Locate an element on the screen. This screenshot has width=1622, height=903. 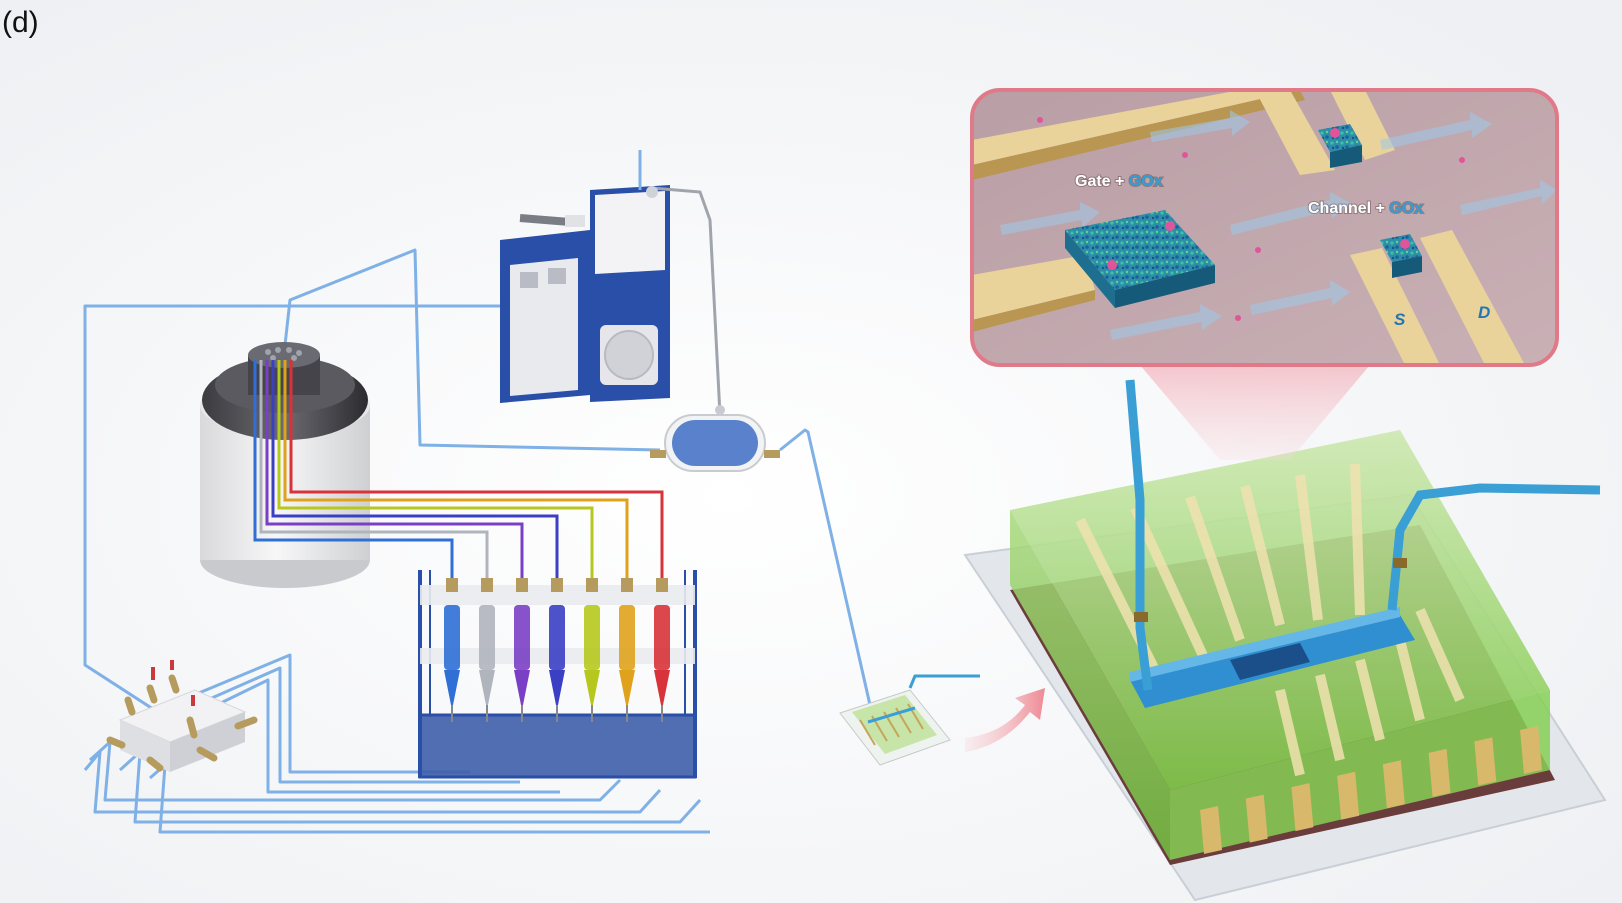
panel-label: (d) is located at coordinates (20, 22).